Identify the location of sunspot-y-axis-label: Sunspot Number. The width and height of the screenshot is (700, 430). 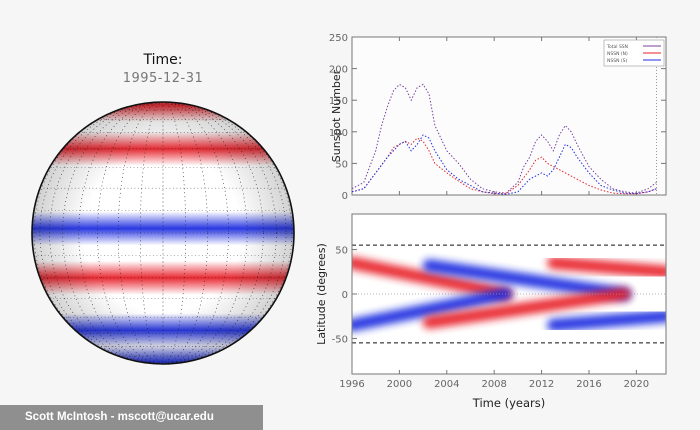
(336, 115).